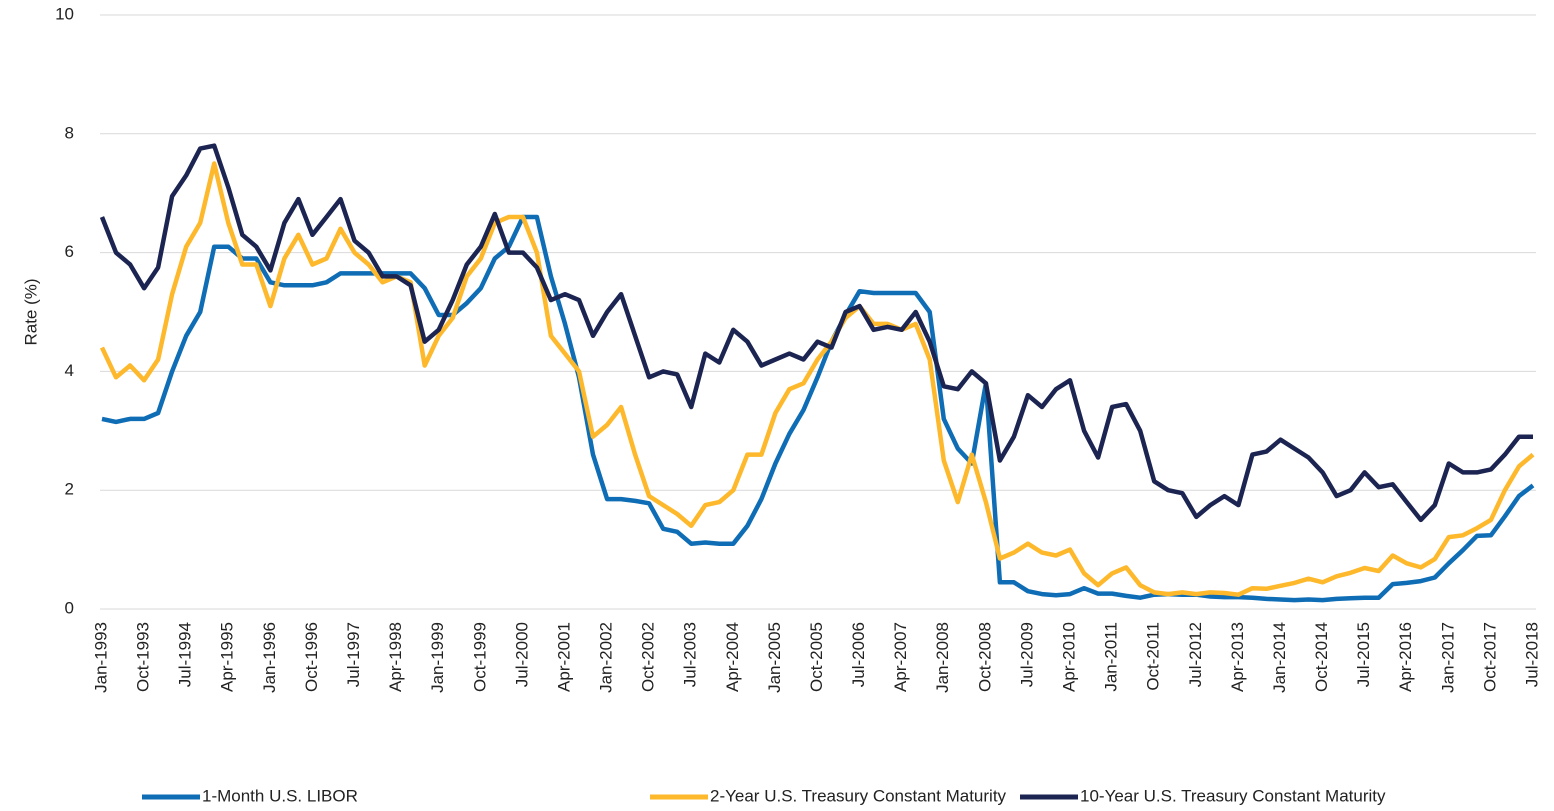  What do you see at coordinates (69, 251) in the screenshot?
I see `y-tick-label: 6` at bounding box center [69, 251].